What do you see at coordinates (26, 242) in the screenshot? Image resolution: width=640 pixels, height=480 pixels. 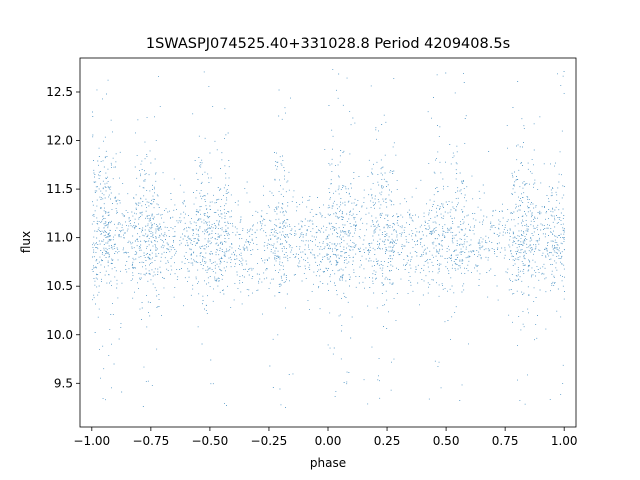 I see `y-axis-label: flux` at bounding box center [26, 242].